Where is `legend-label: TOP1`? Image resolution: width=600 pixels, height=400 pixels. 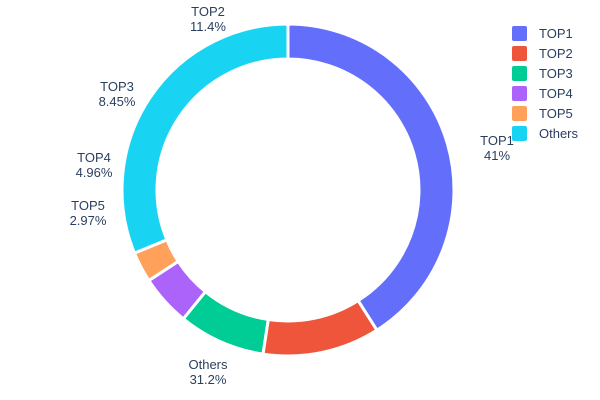 legend-label: TOP1 is located at coordinates (556, 33).